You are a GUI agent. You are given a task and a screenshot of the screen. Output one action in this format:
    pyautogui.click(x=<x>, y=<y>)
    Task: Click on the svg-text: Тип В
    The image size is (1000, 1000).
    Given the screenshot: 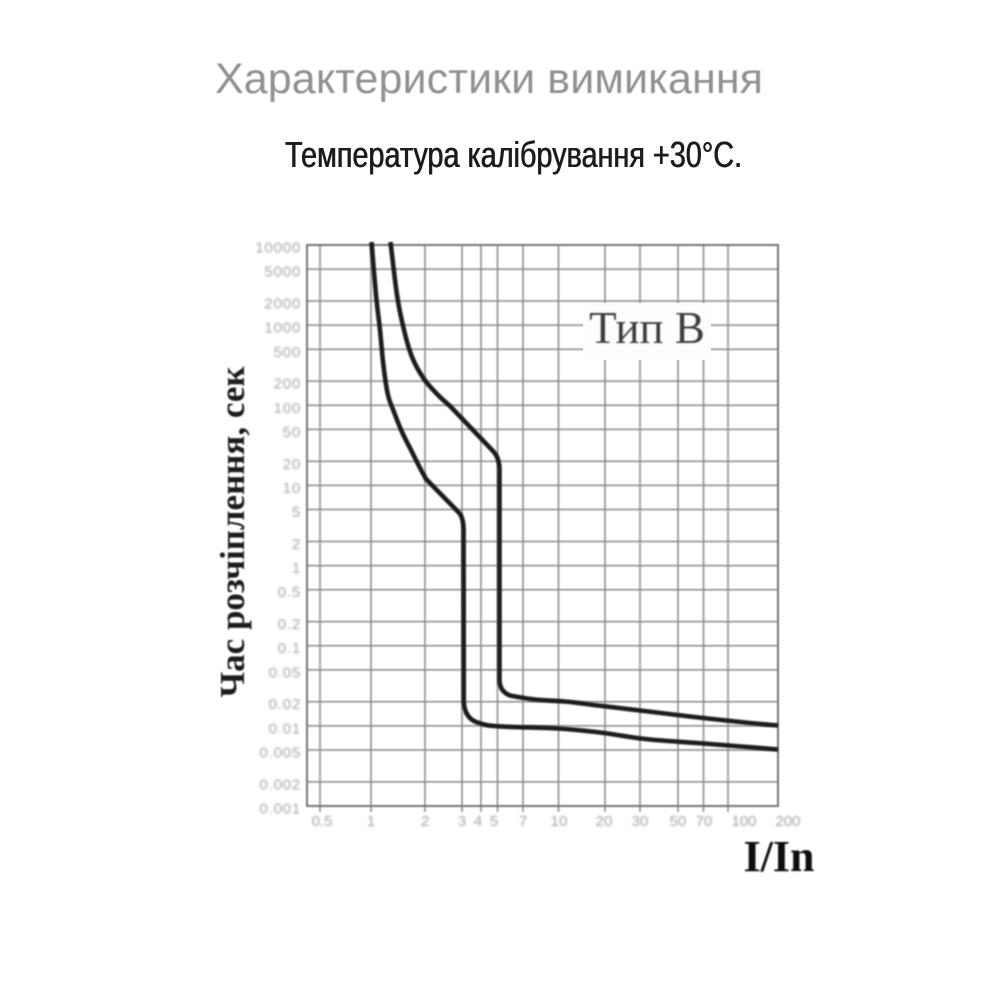 What is the action you would take?
    pyautogui.click(x=647, y=328)
    